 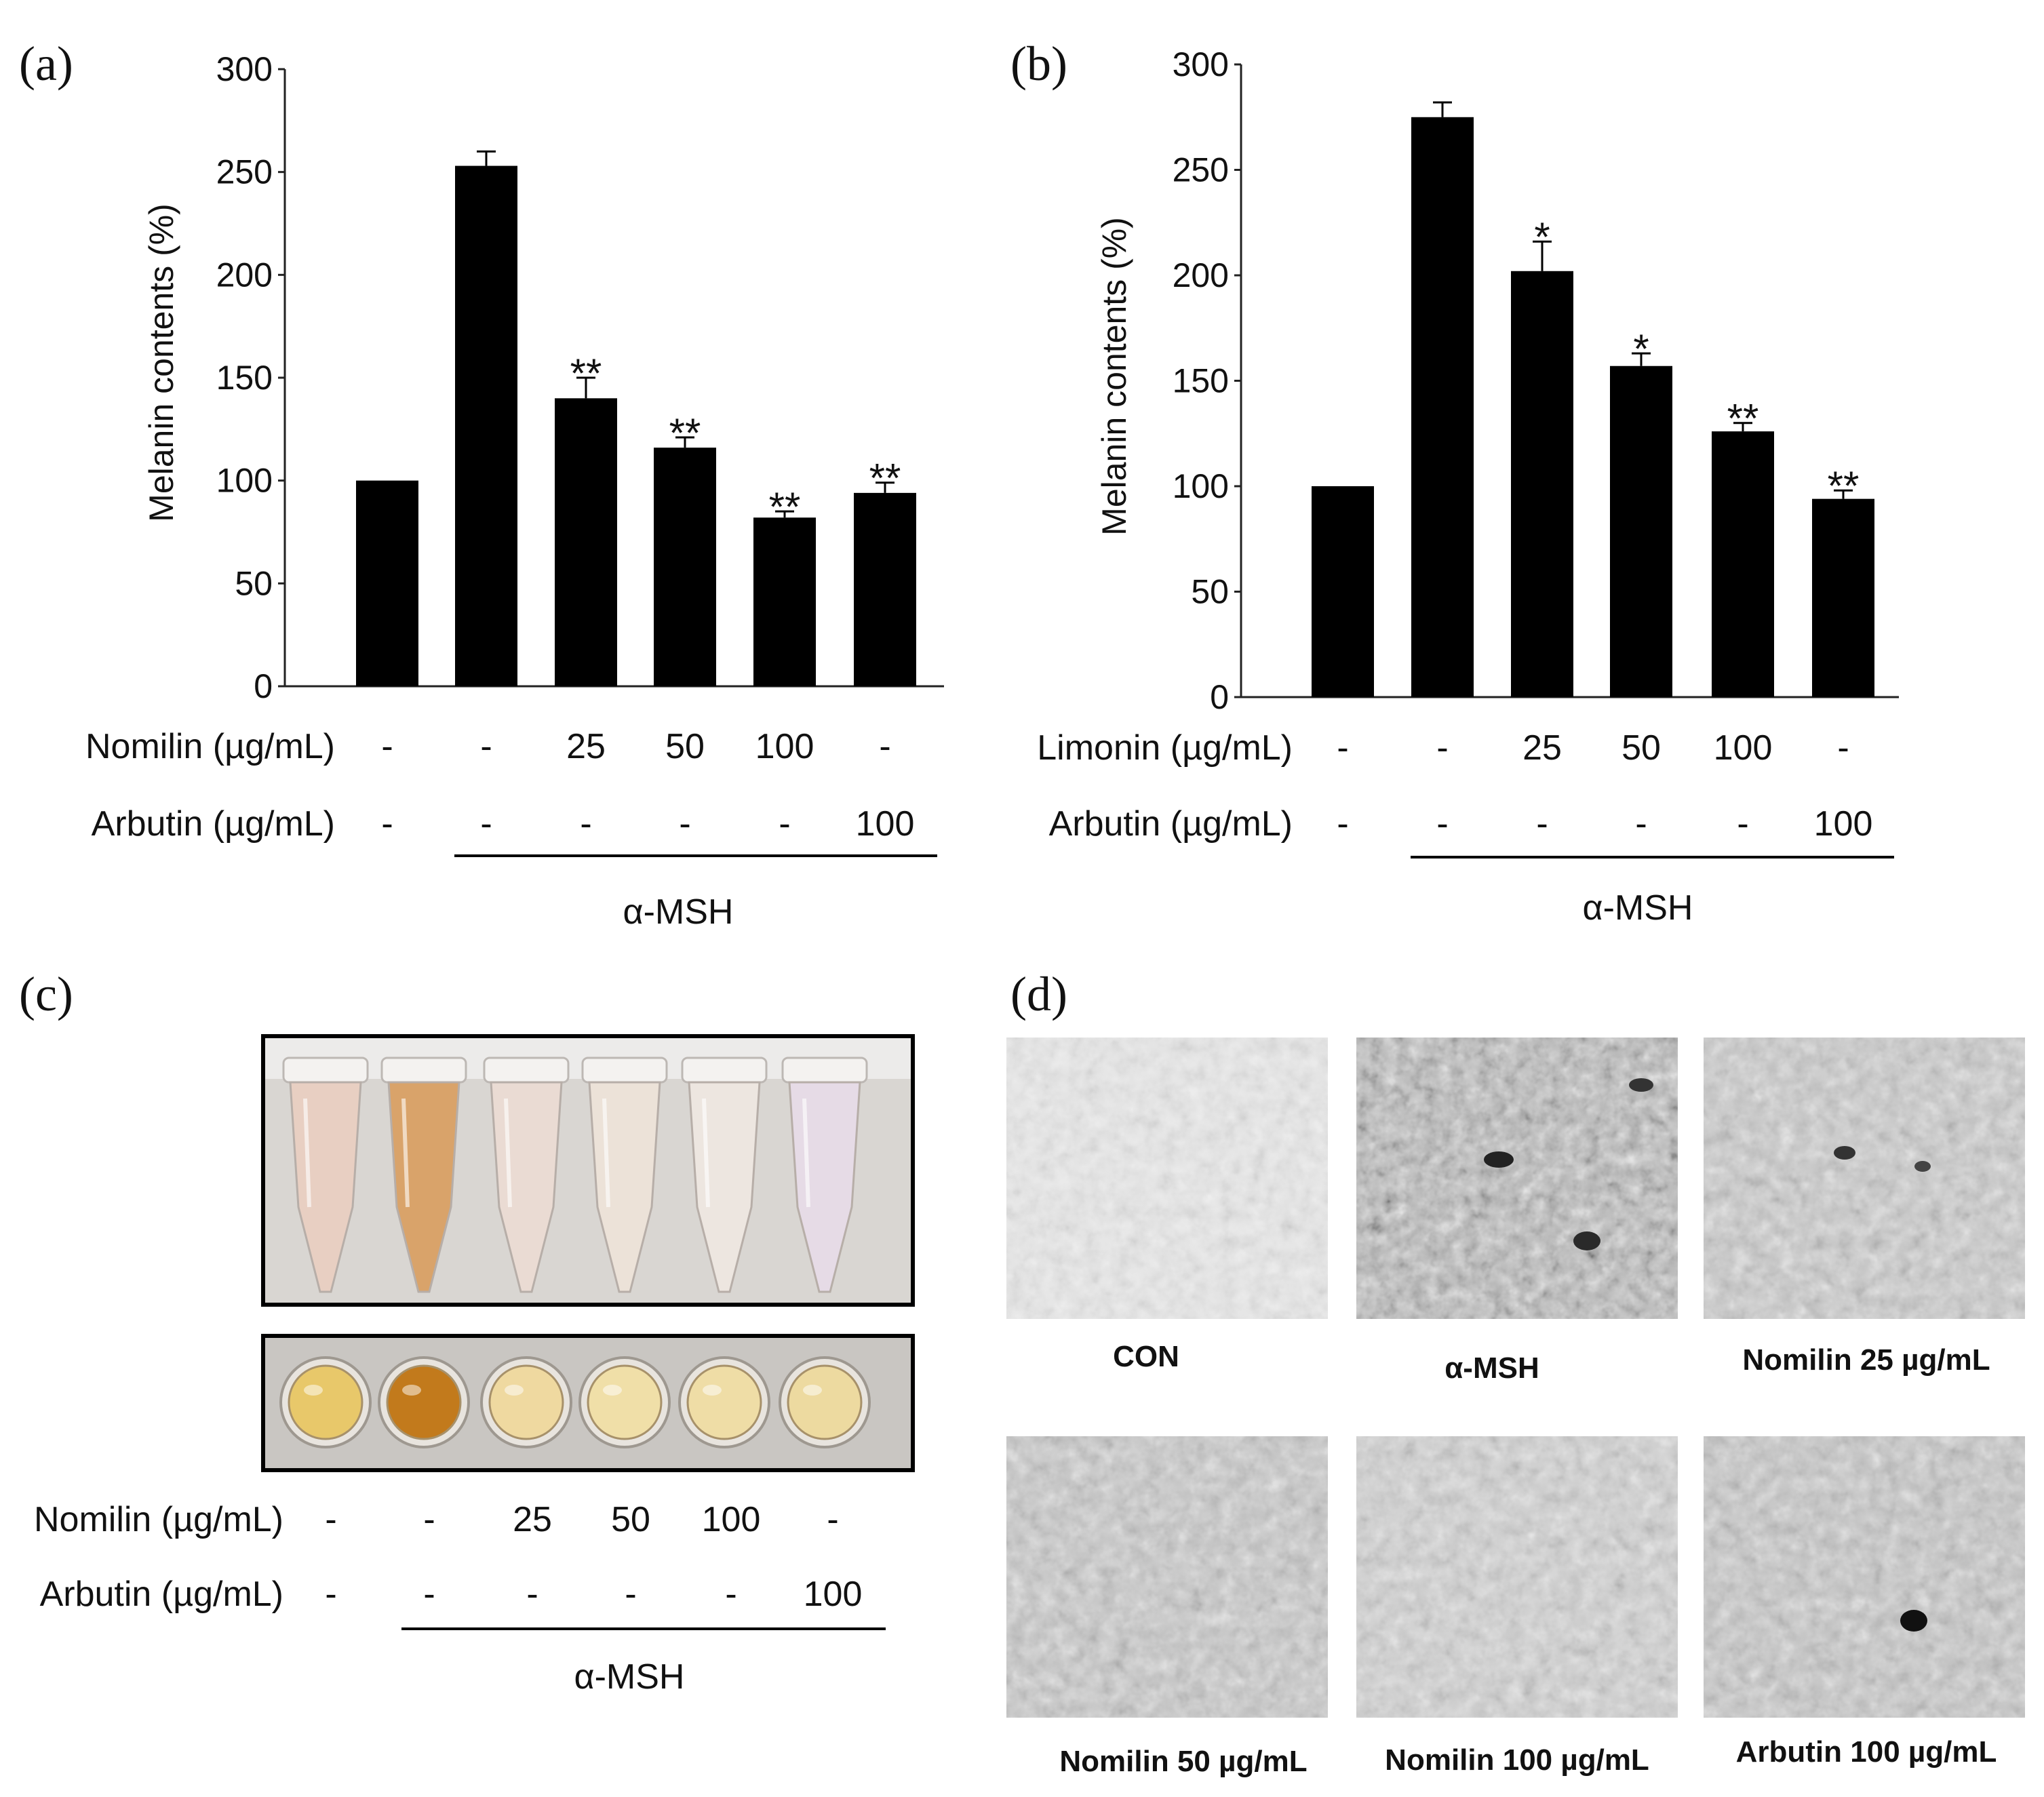 I want to click on chart-a-row1-value: 25, so click(x=586, y=747).